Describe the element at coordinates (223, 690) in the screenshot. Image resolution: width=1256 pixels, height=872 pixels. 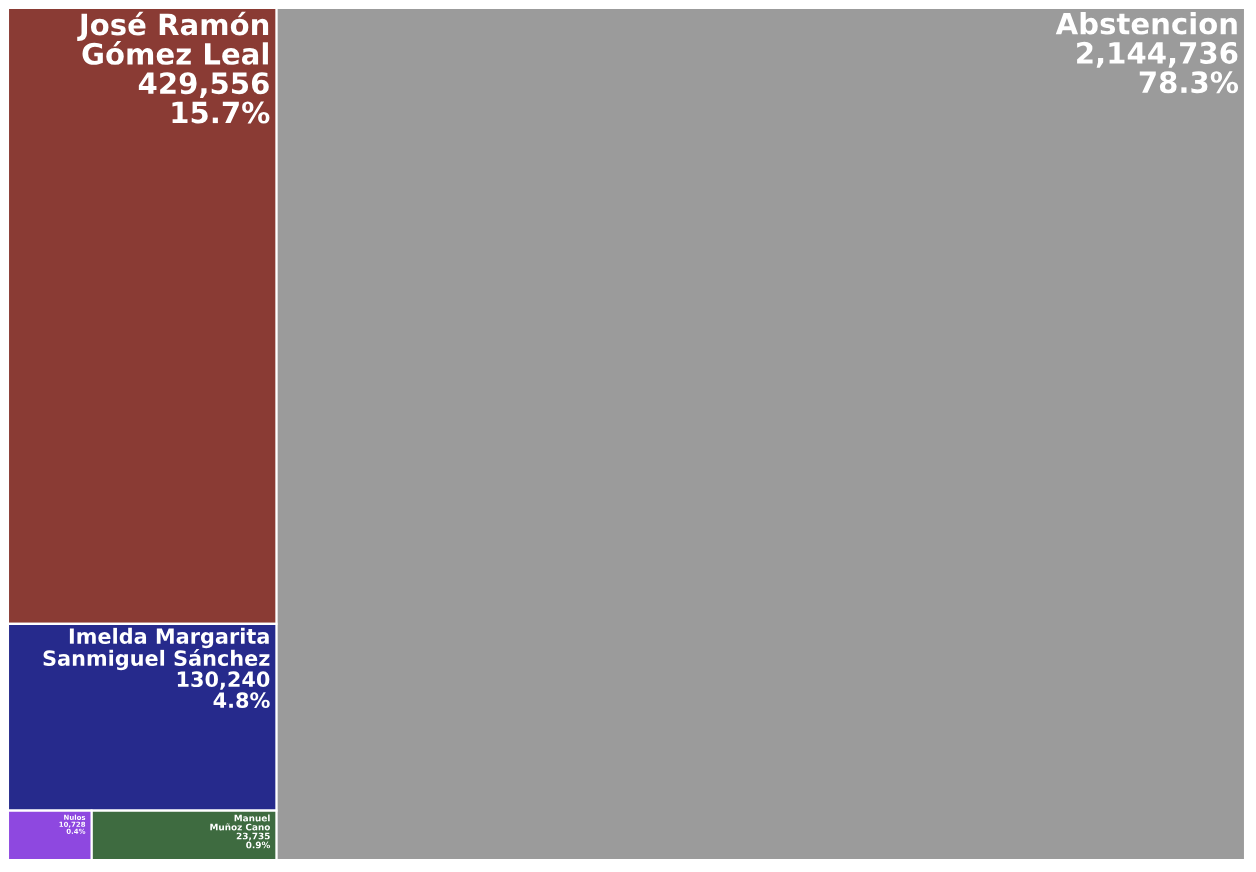
I see `data-label: 130,240 4.8%` at that location.